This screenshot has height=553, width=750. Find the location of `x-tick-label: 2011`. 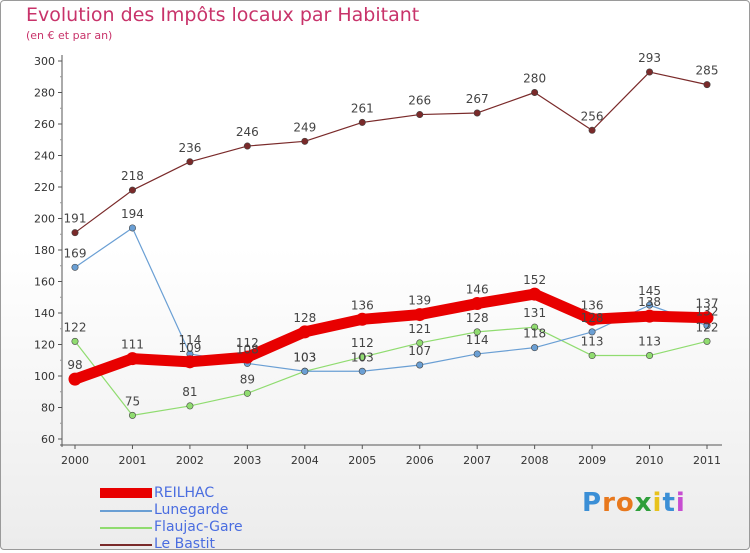

x-tick-label: 2011 is located at coordinates (707, 460).